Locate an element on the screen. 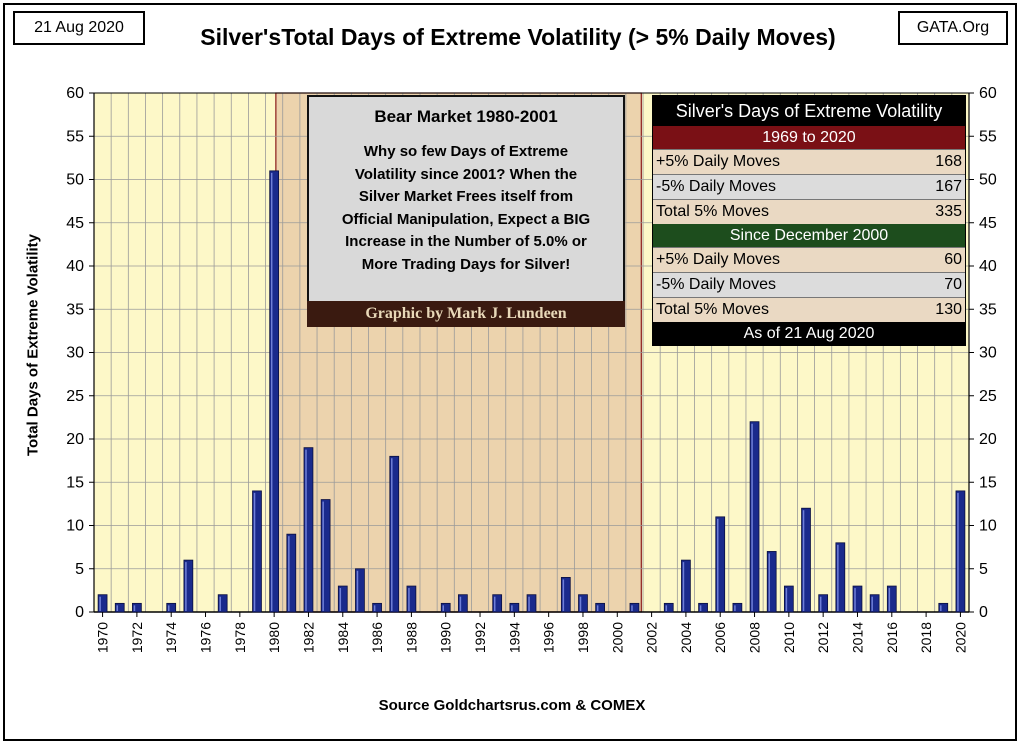  site-box: GATA.Org is located at coordinates (953, 28).